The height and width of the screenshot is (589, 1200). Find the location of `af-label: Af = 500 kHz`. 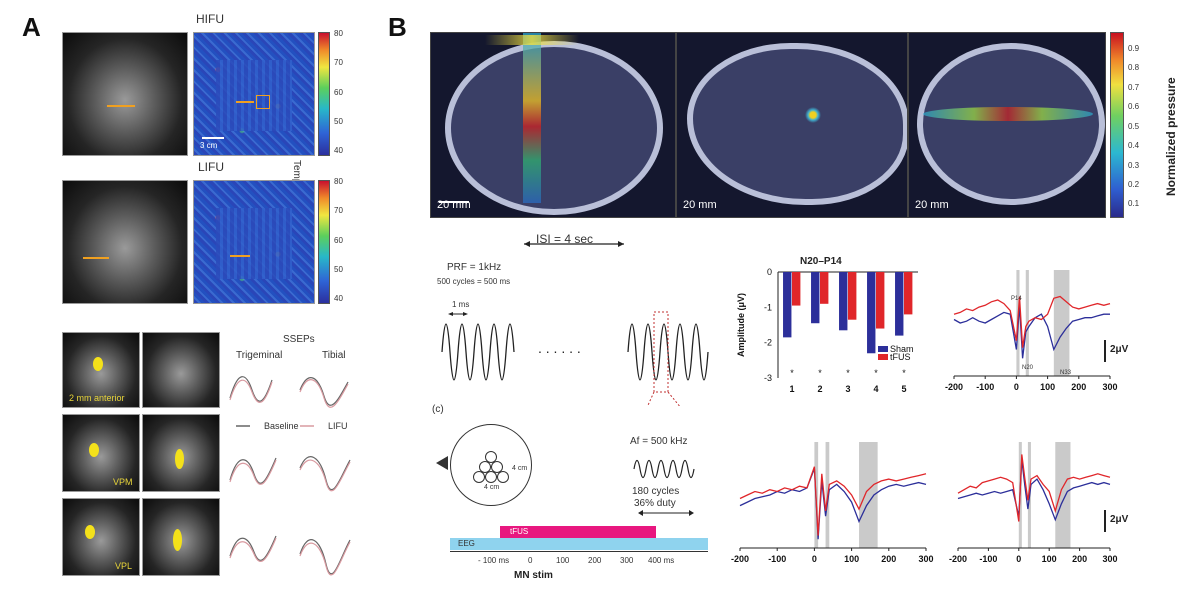

af-label: Af = 500 kHz is located at coordinates (659, 441).